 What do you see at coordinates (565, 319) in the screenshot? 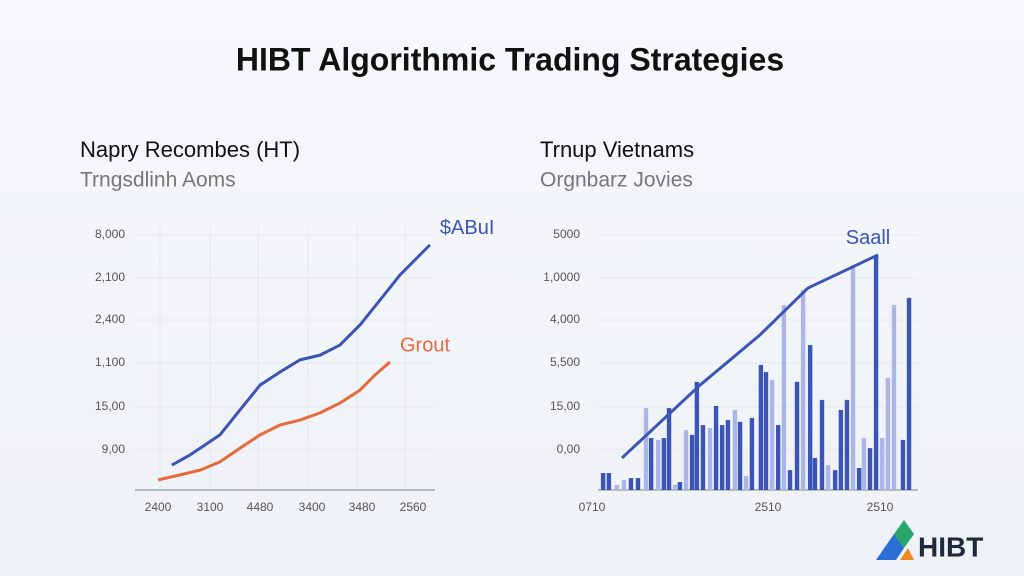
I see `y-tick-label: 4,000` at bounding box center [565, 319].